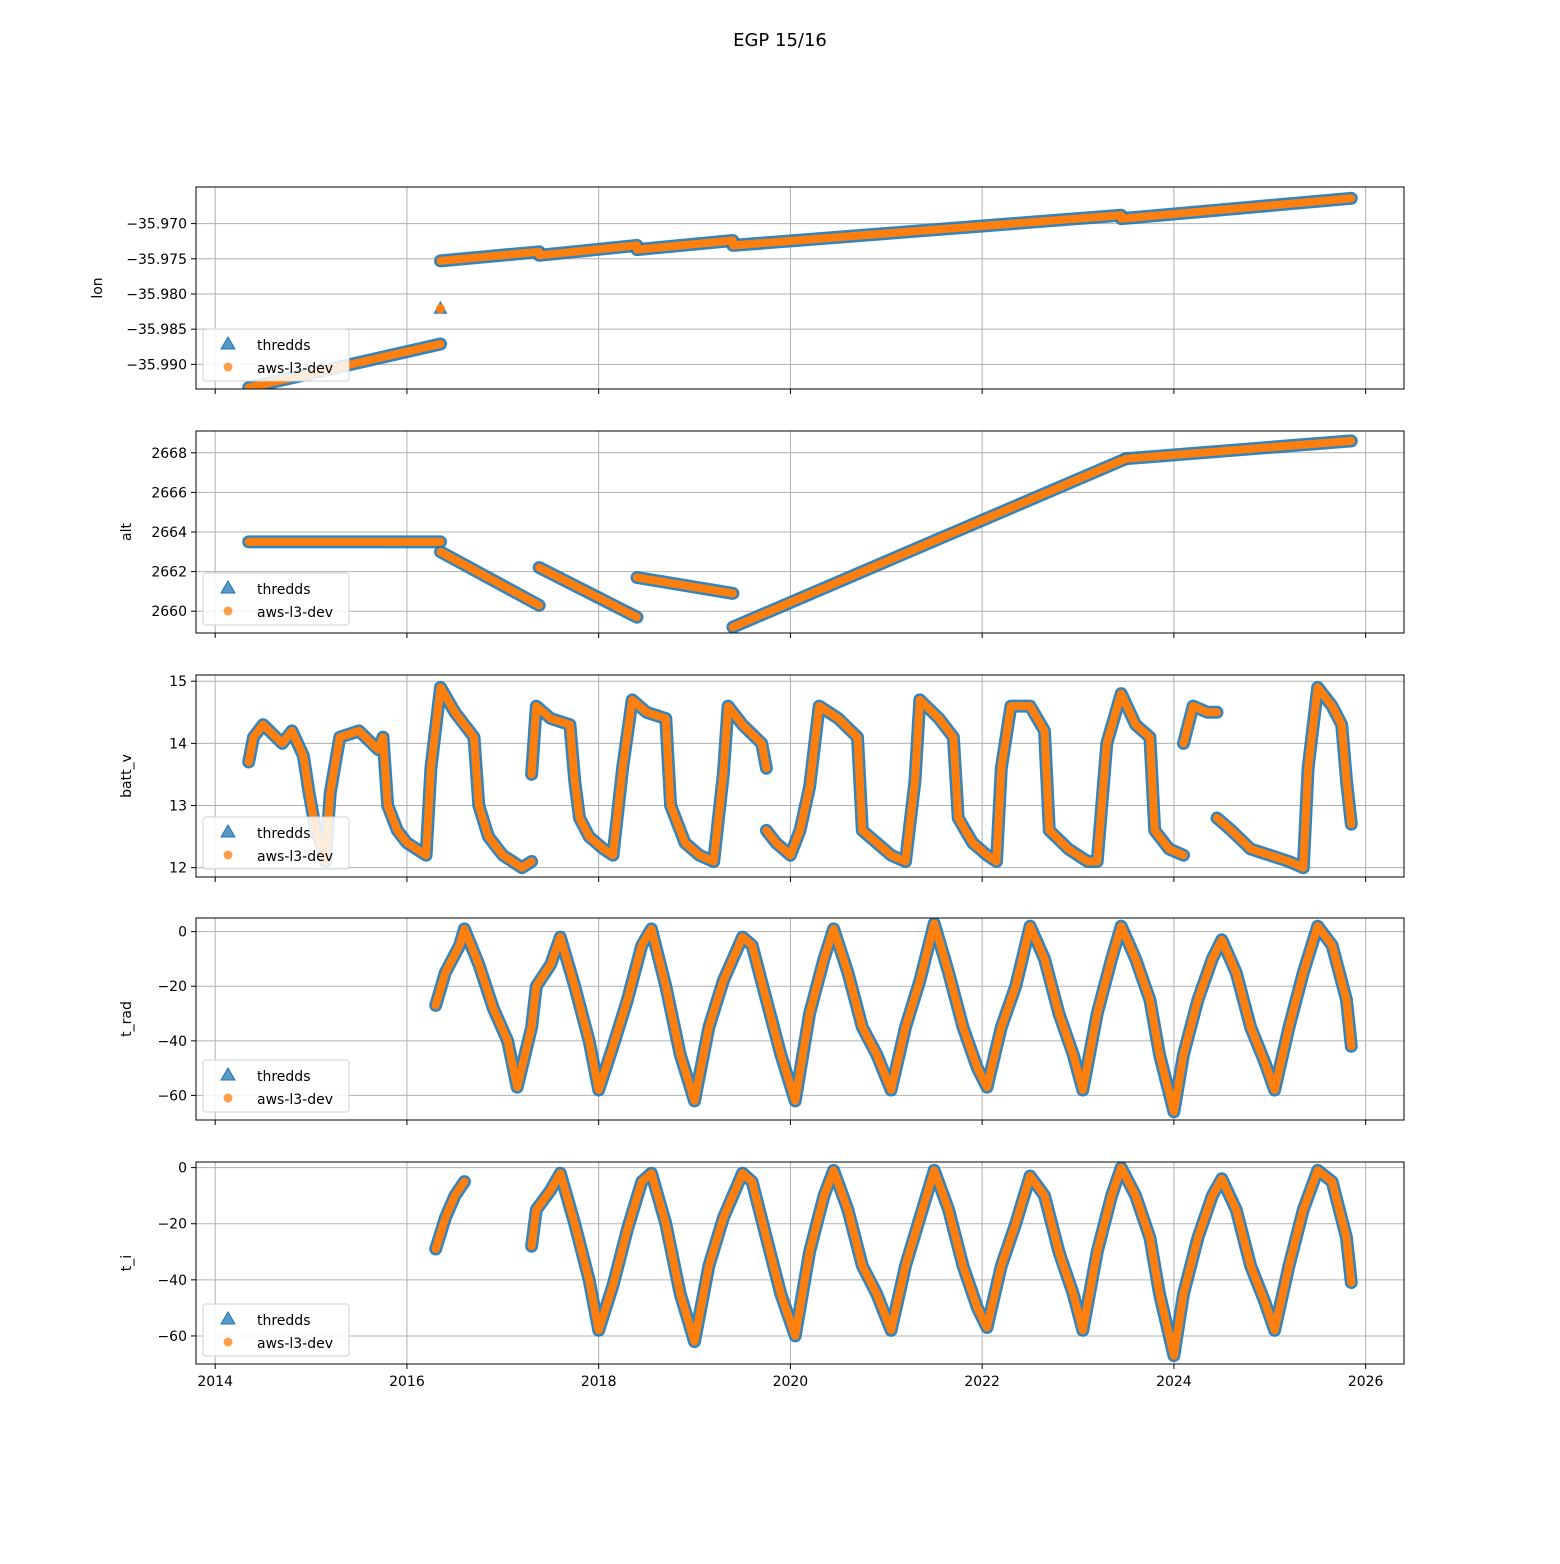 The height and width of the screenshot is (1564, 1560). Describe the element at coordinates (127, 1263) in the screenshot. I see `y-axis-label: t_i` at that location.